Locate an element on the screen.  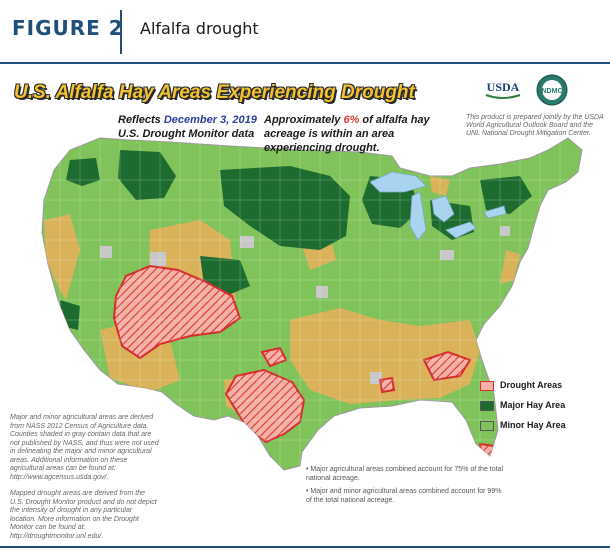
great-lakes is located at coordinates (438, 206).